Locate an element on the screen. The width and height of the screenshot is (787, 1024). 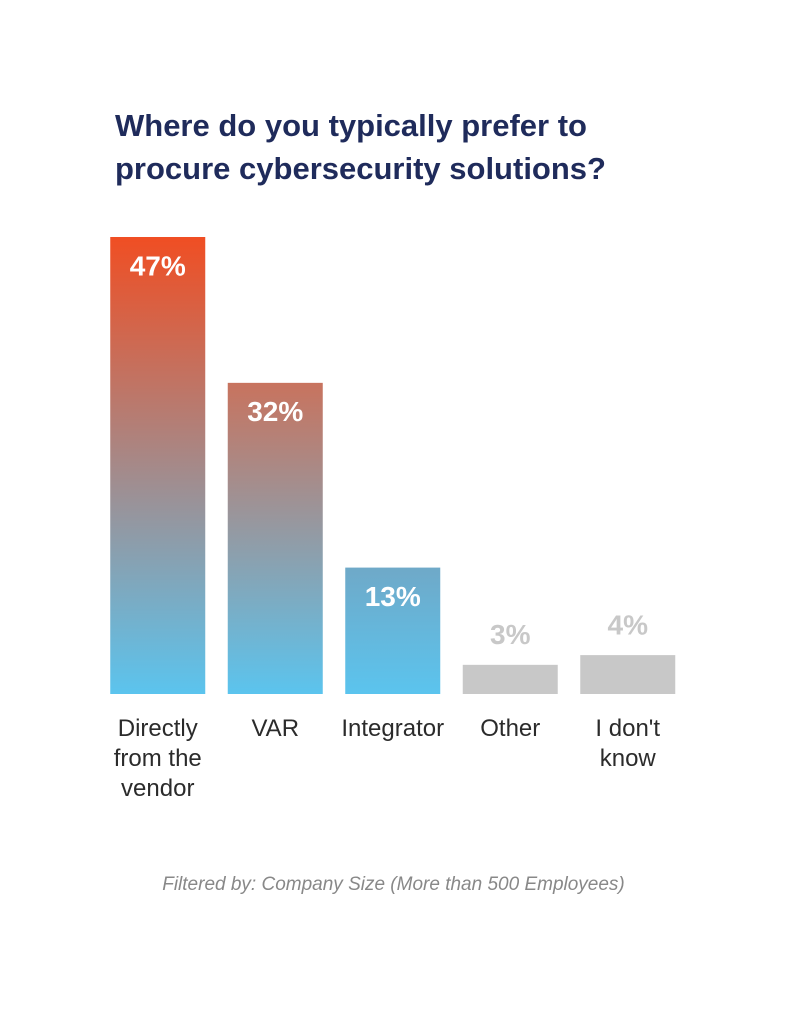
category-label: VAR is located at coordinates (275, 728).